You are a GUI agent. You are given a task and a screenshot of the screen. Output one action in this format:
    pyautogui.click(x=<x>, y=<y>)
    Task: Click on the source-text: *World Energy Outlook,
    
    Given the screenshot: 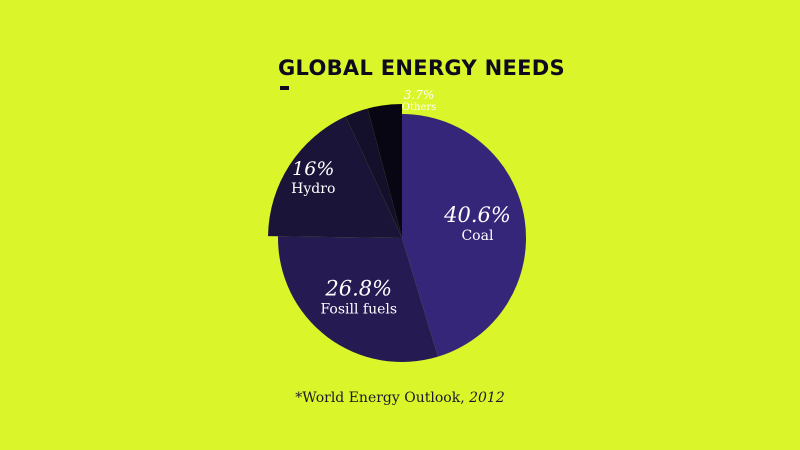 What is the action you would take?
    pyautogui.click(x=382, y=398)
    